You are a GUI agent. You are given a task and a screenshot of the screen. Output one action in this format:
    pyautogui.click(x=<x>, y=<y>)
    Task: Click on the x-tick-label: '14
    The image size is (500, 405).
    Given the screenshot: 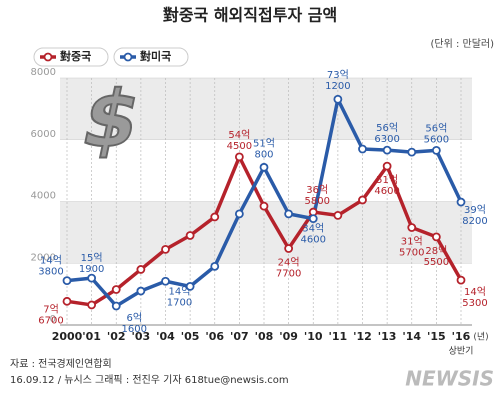 What is the action you would take?
    pyautogui.click(x=411, y=336)
    